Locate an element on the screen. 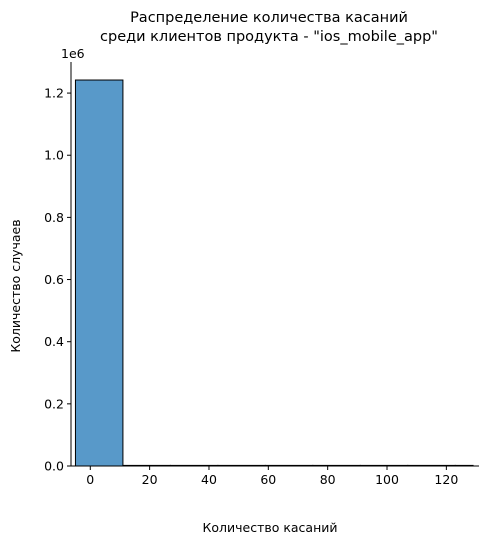 This screenshot has width=490, height=547. x-axis-ticks: 0 20 40 60 80 100 120 is located at coordinates (272, 476).